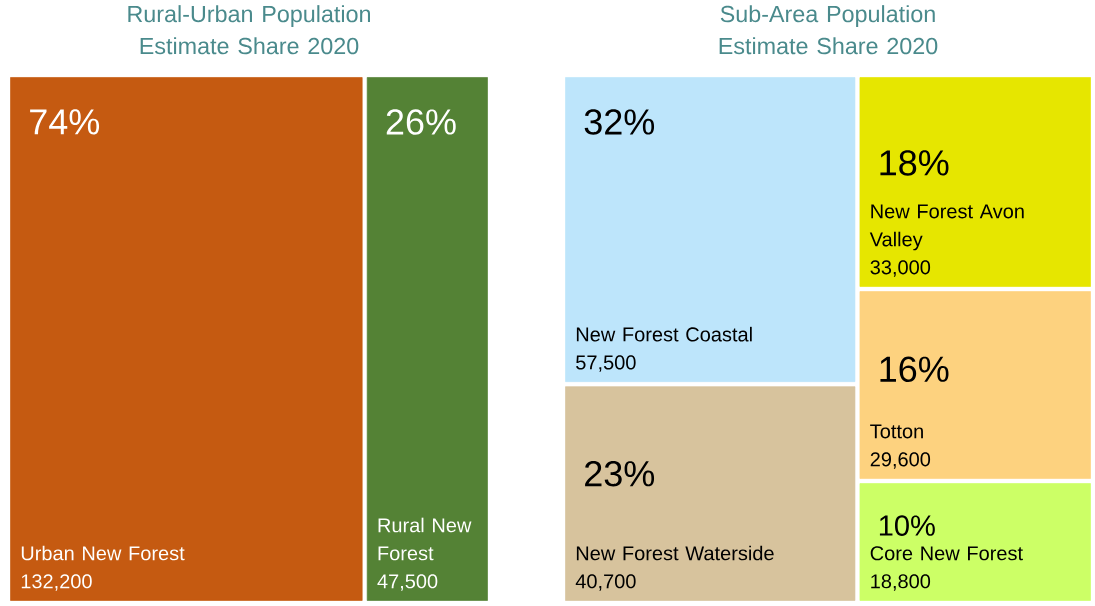 This screenshot has height=606, width=1095. What do you see at coordinates (103, 553) in the screenshot?
I see `category-label: Urban New Forest` at bounding box center [103, 553].